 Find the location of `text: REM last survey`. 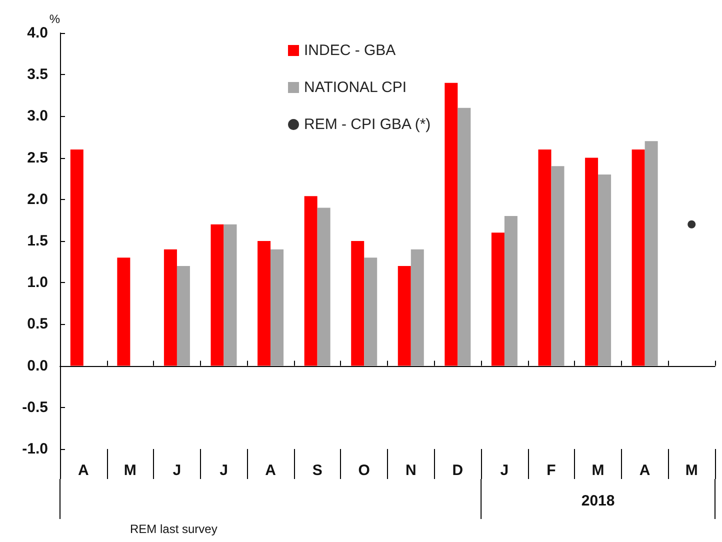

text: REM last survey is located at coordinates (174, 529).